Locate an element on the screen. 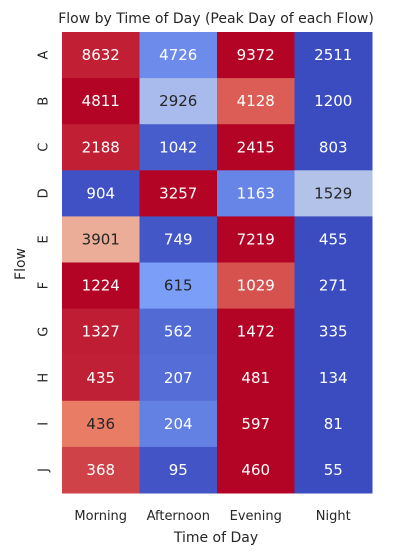 The image size is (413, 556). y-tick-label: E is located at coordinates (44, 239).